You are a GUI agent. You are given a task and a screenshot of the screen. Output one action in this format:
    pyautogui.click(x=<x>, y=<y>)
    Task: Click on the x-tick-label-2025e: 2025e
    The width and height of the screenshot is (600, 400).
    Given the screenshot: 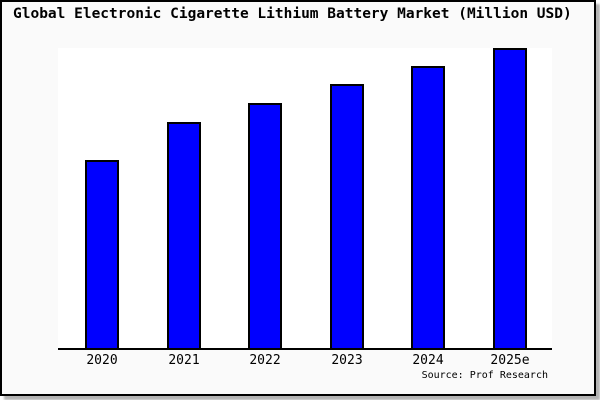 What is the action you would take?
    pyautogui.click(x=510, y=360)
    